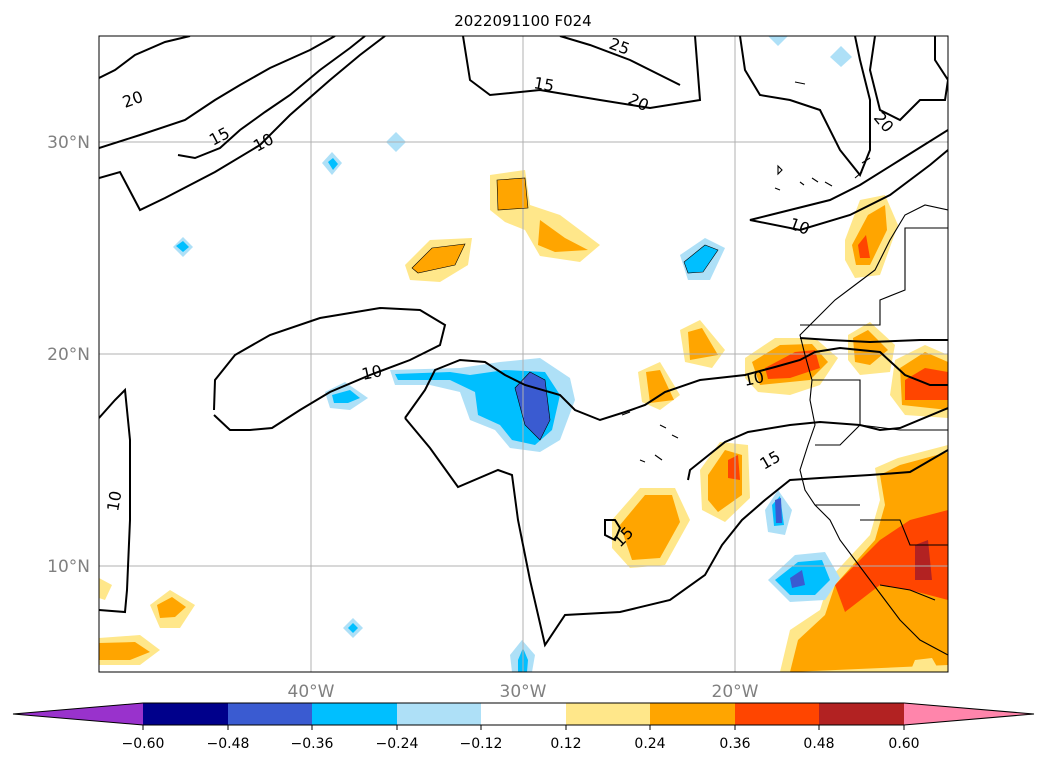  Describe the element at coordinates (969, 714) in the screenshot. I see `colorbar-extend-high` at that location.